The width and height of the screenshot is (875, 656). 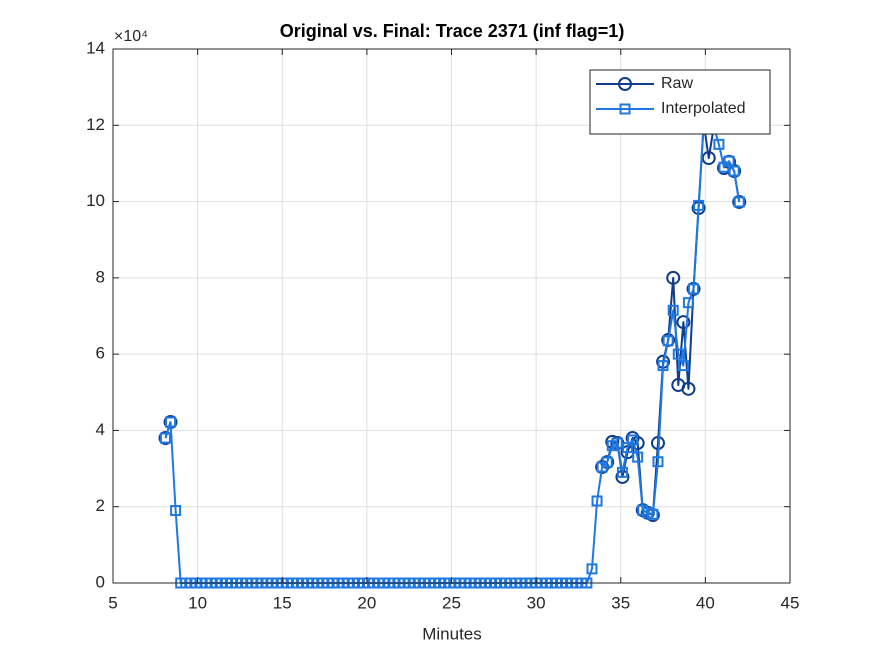 What do you see at coordinates (705, 602) in the screenshot?
I see `x-tick-label: 40` at bounding box center [705, 602].